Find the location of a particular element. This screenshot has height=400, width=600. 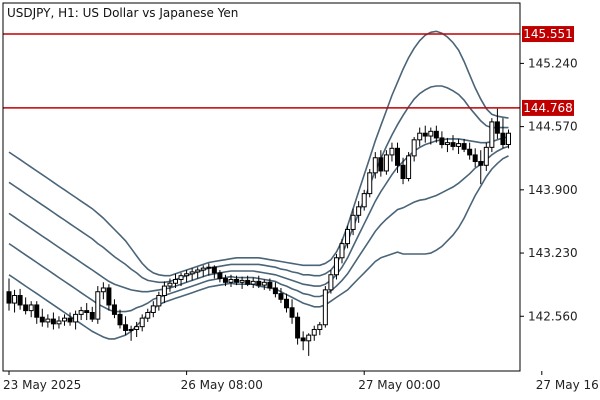

chart-title: USDJPY, H1: US Dollar vs Japanese Yen is located at coordinates (122, 13).